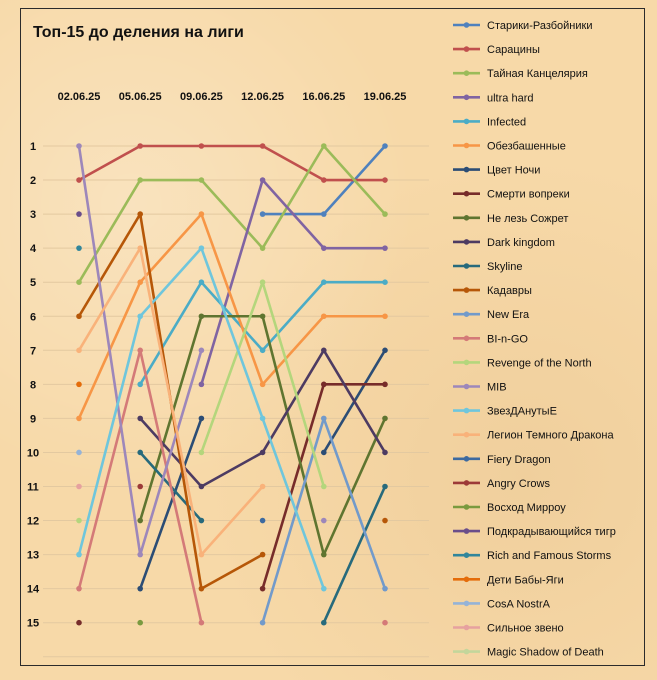 The width and height of the screenshot is (657, 680). I want to click on legend-item: CosA NostrA, so click(502, 604).